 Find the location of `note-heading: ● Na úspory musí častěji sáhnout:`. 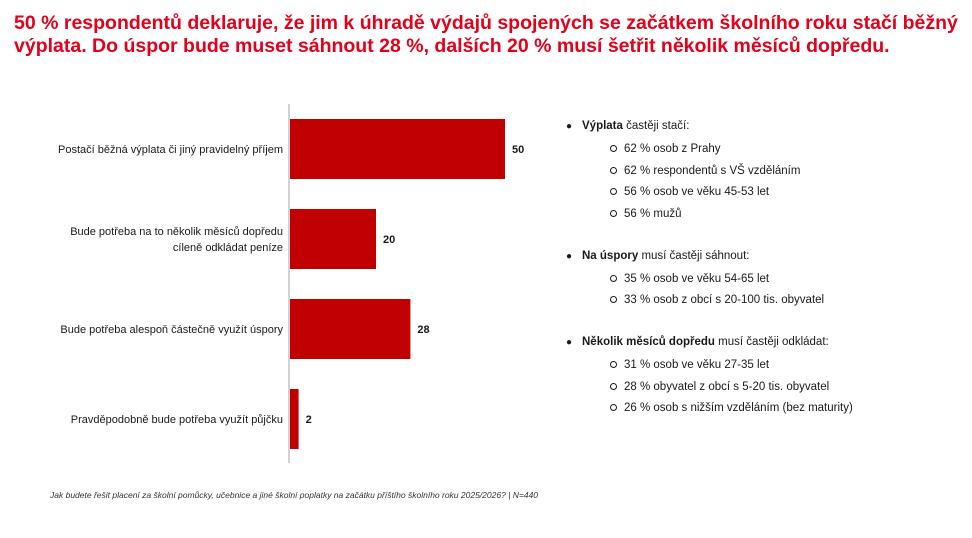

note-heading: ● Na úspory musí častěji sáhnout: is located at coordinates (766, 256).